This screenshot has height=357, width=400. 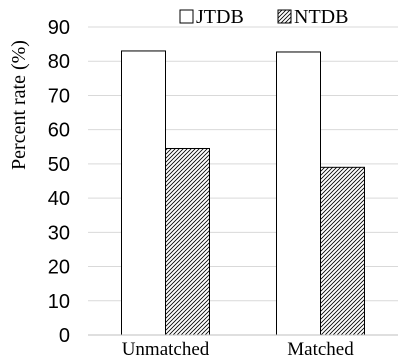 What do you see at coordinates (186, 16) in the screenshot?
I see `legend-swatch-jtdb` at bounding box center [186, 16].